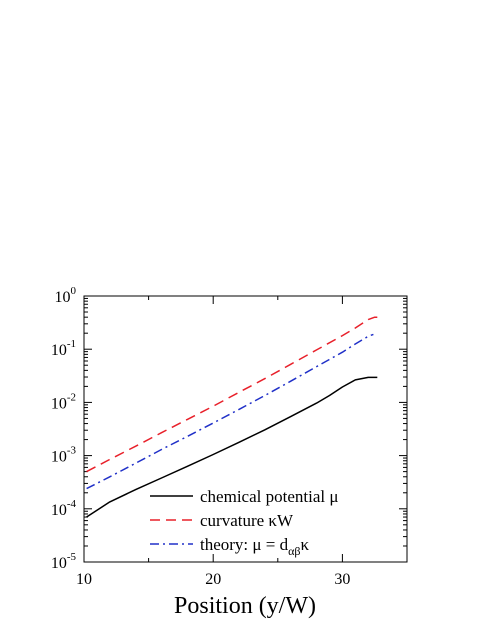 The image size is (491, 635). What do you see at coordinates (247, 520) in the screenshot?
I see `legend-label-2: curvature κW` at bounding box center [247, 520].